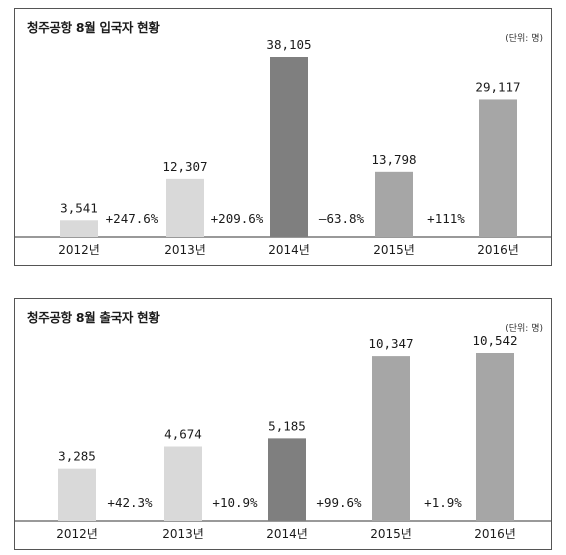  Describe the element at coordinates (130, 502) in the screenshot. I see `growth-label: +42.3%` at that location.